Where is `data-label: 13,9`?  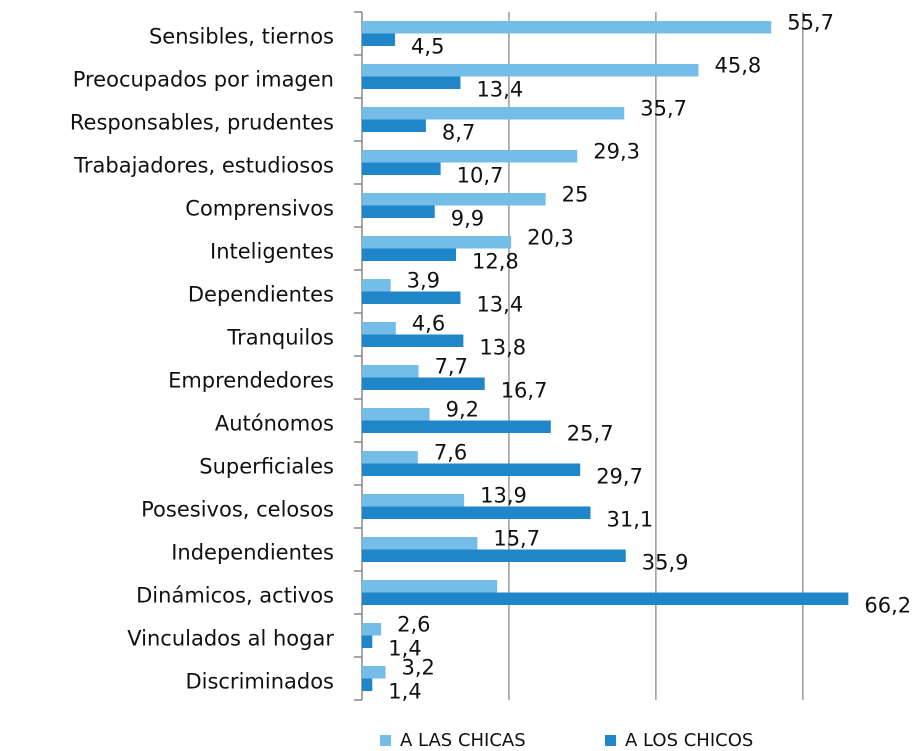 data-label: 13,9 is located at coordinates (503, 496).